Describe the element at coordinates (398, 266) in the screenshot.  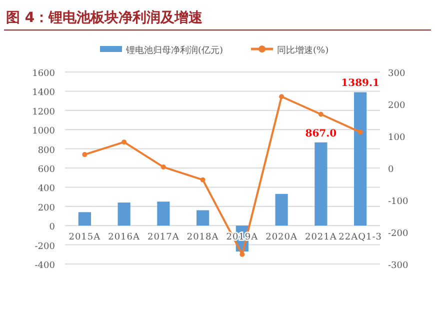
I see `y2-tick-label: -300` at that location.